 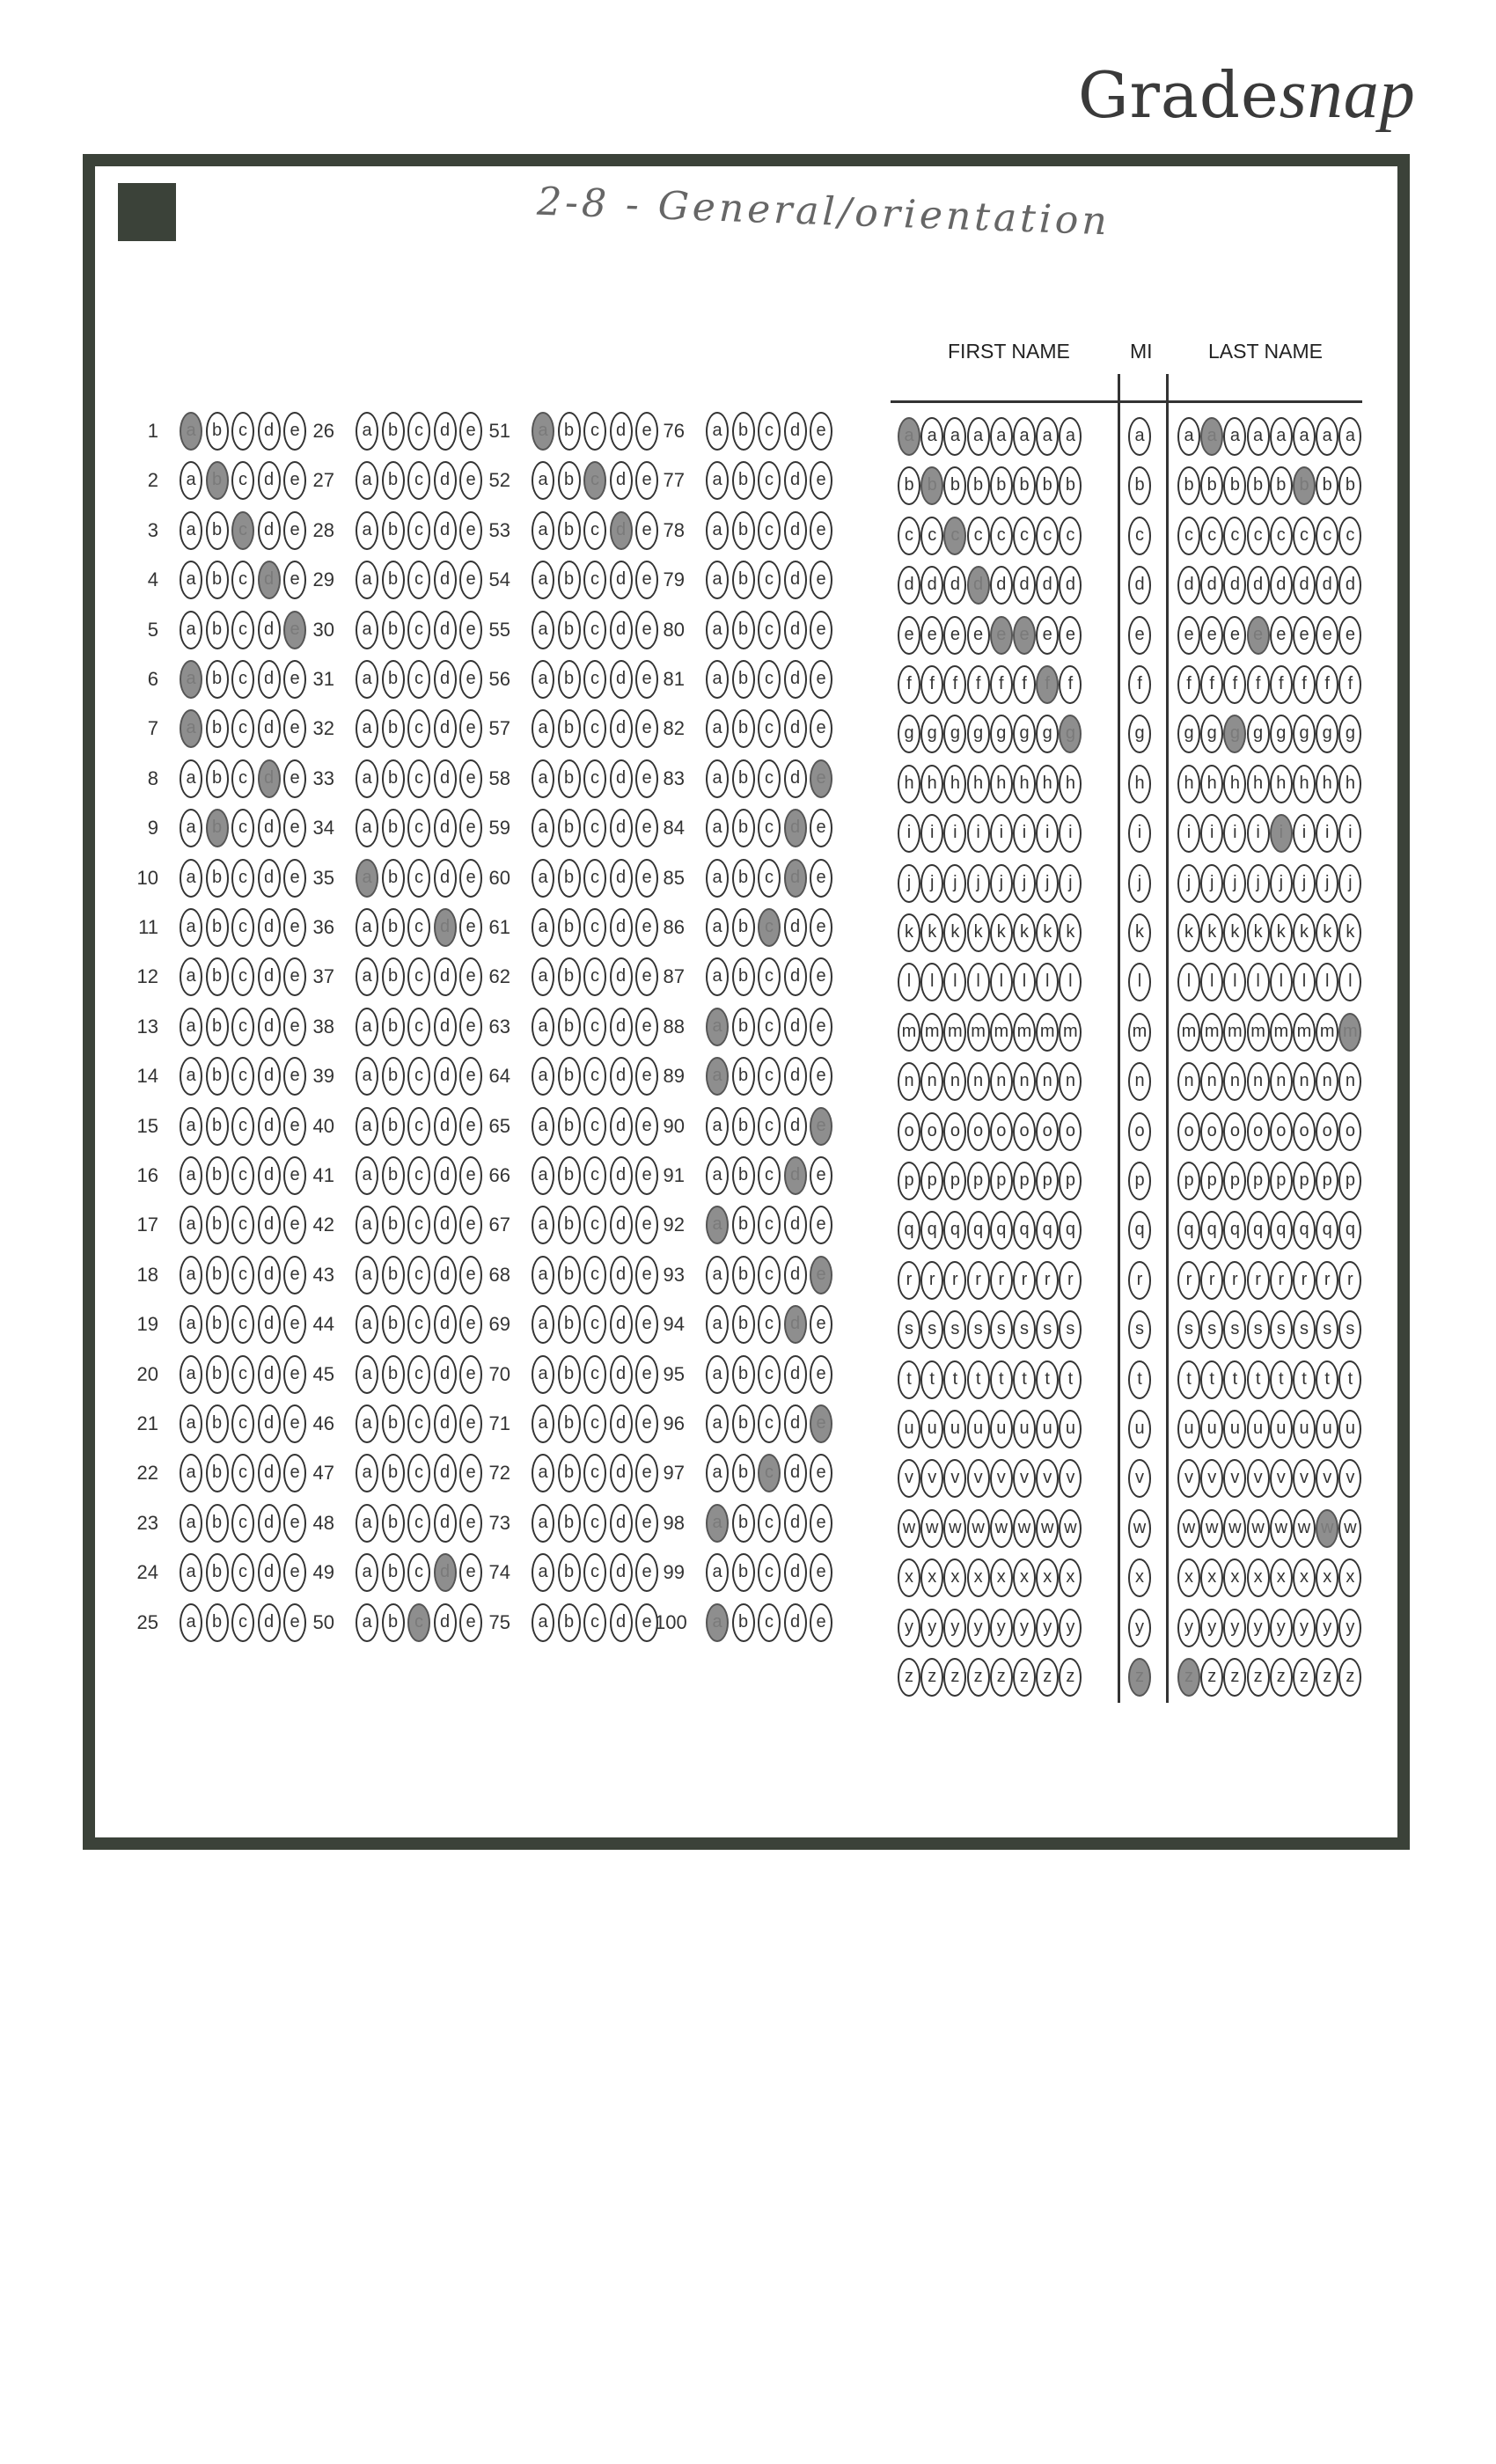 I want to click on first-name-bubble: q, so click(x=1048, y=1231).